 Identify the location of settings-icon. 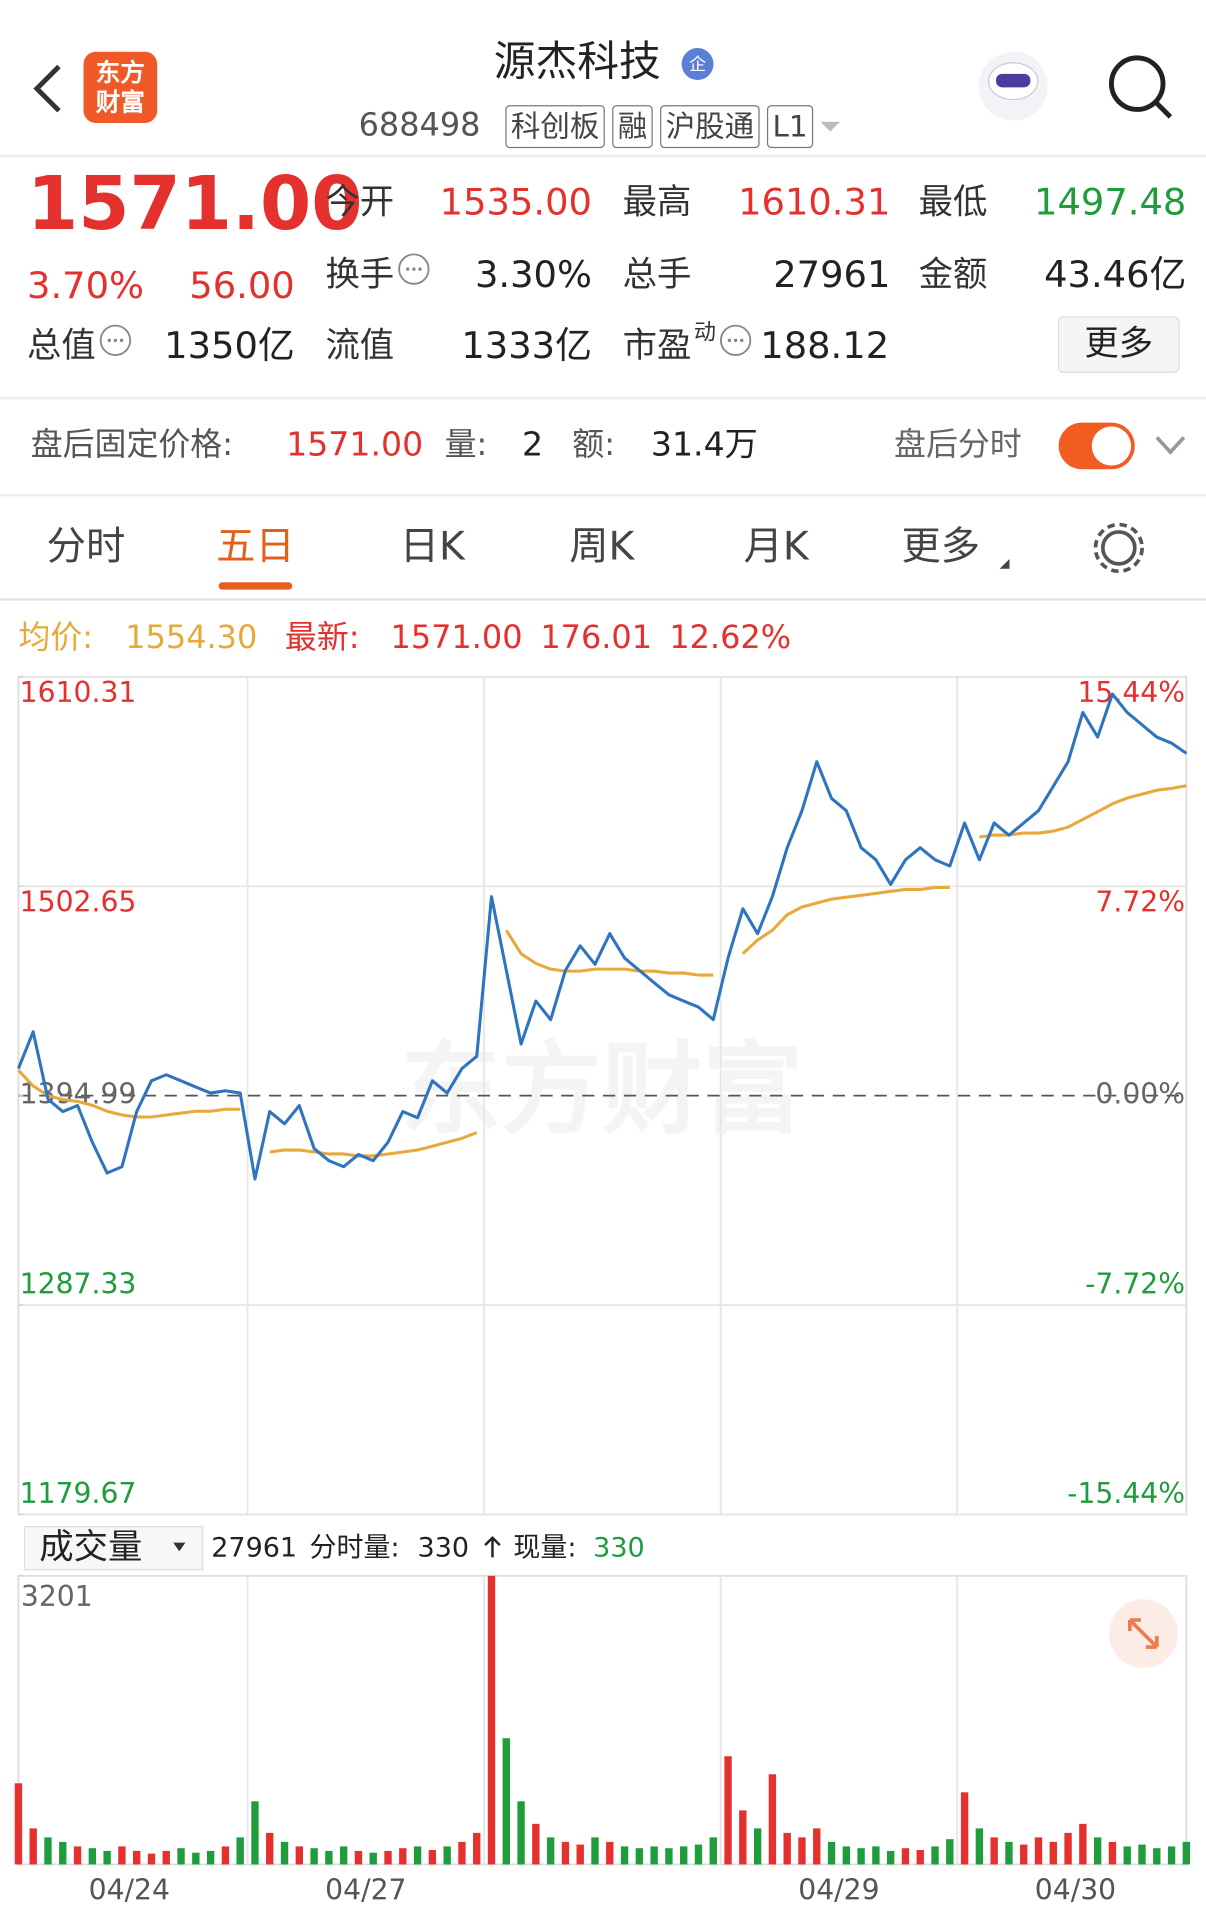
(1118, 548).